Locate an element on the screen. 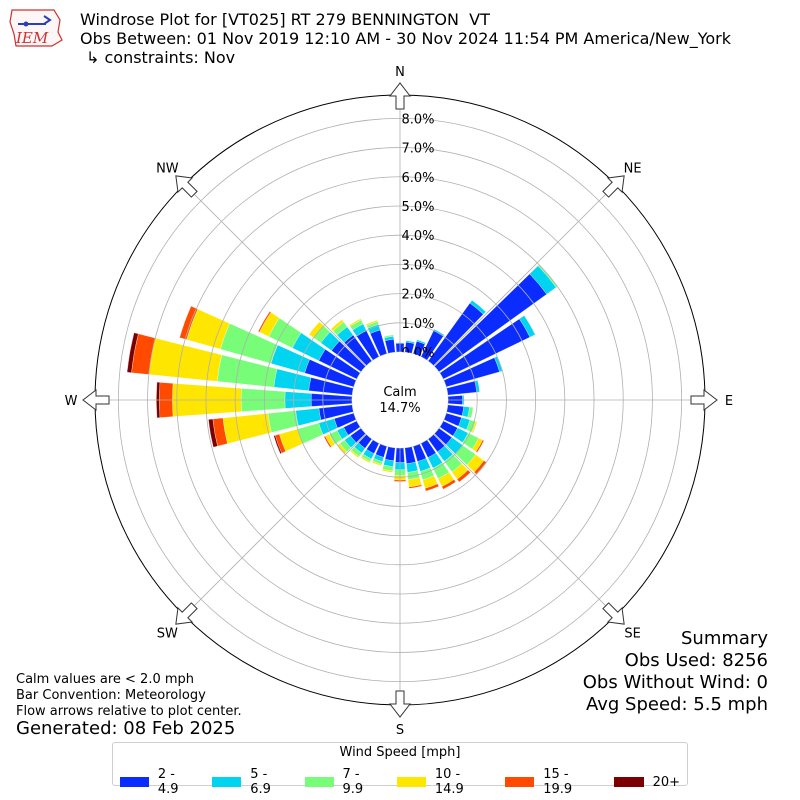  radial-tick-label: 5.0% is located at coordinates (417, 207).